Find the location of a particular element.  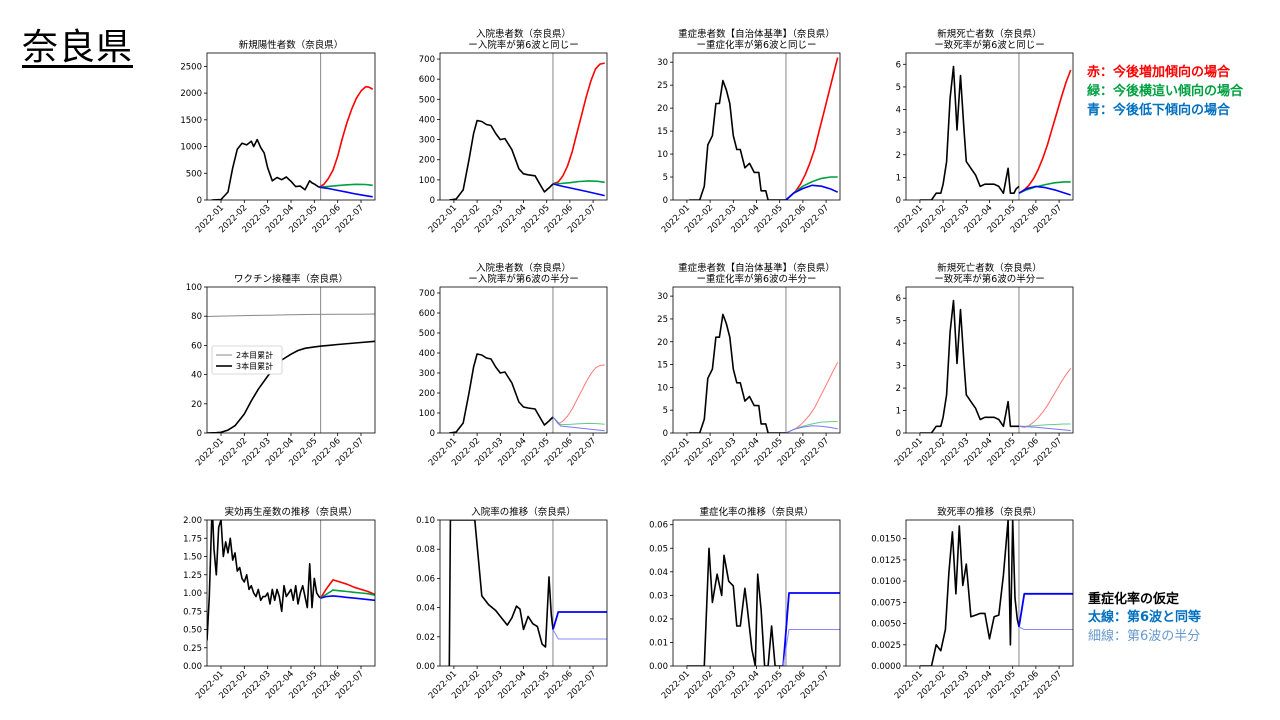

y-tick-label: 25 is located at coordinates (662, 320).